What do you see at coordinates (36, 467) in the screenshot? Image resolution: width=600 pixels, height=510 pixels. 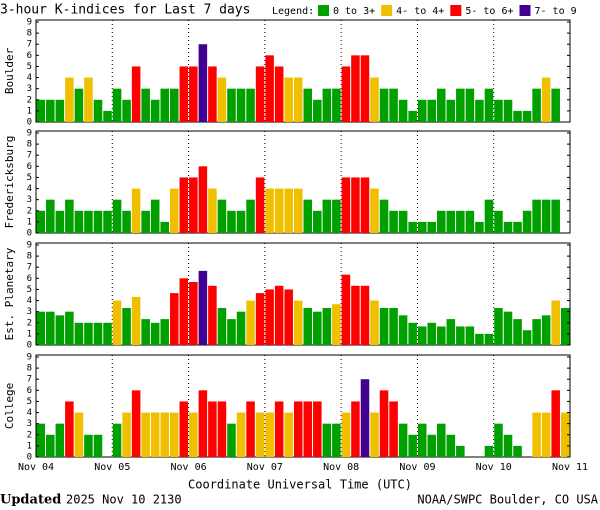 I see `x-tick-label: Nov 04` at bounding box center [36, 467].